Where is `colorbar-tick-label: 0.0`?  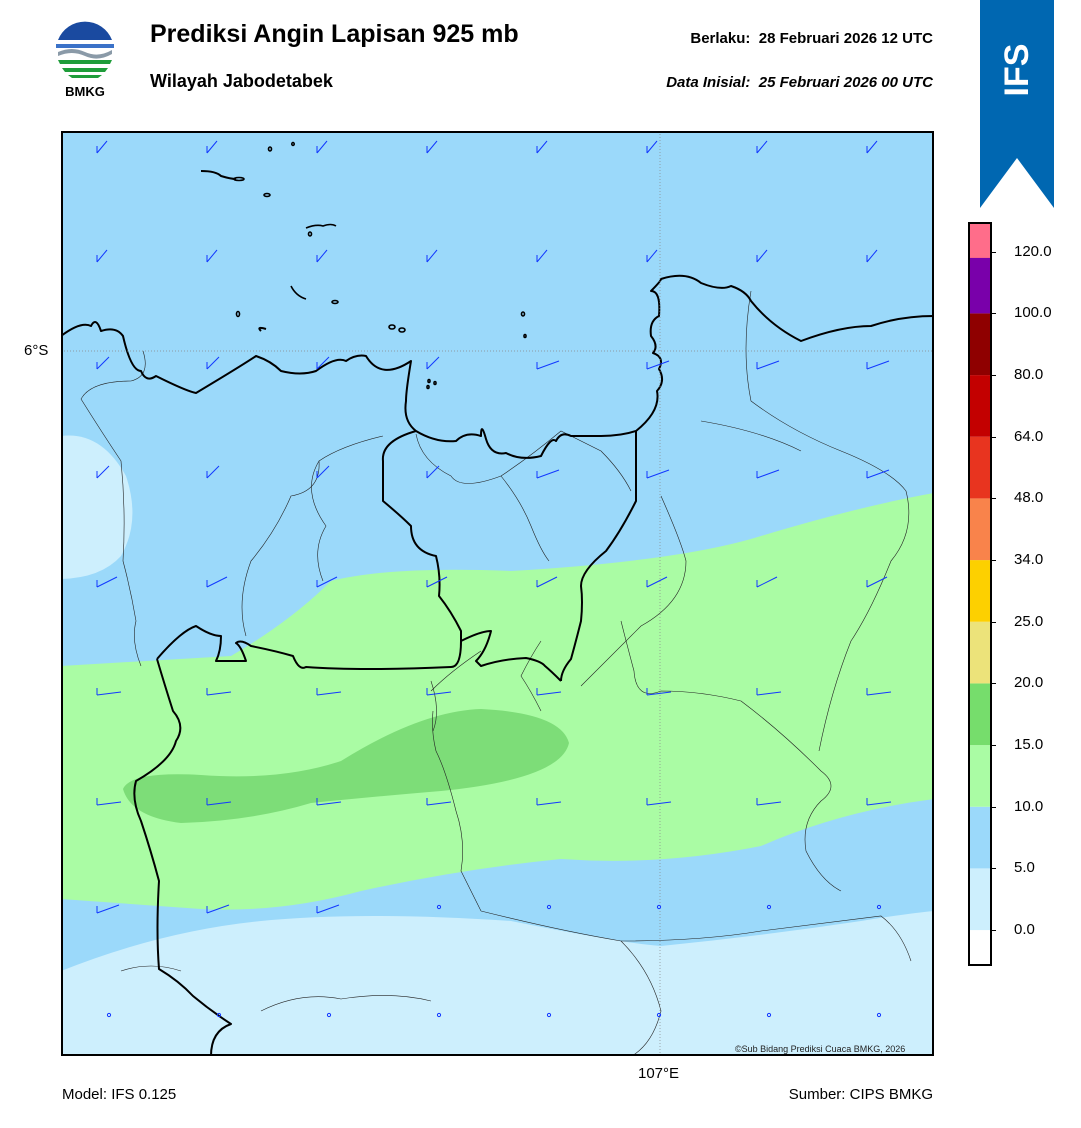 colorbar-tick-label: 0.0 is located at coordinates (1024, 930).